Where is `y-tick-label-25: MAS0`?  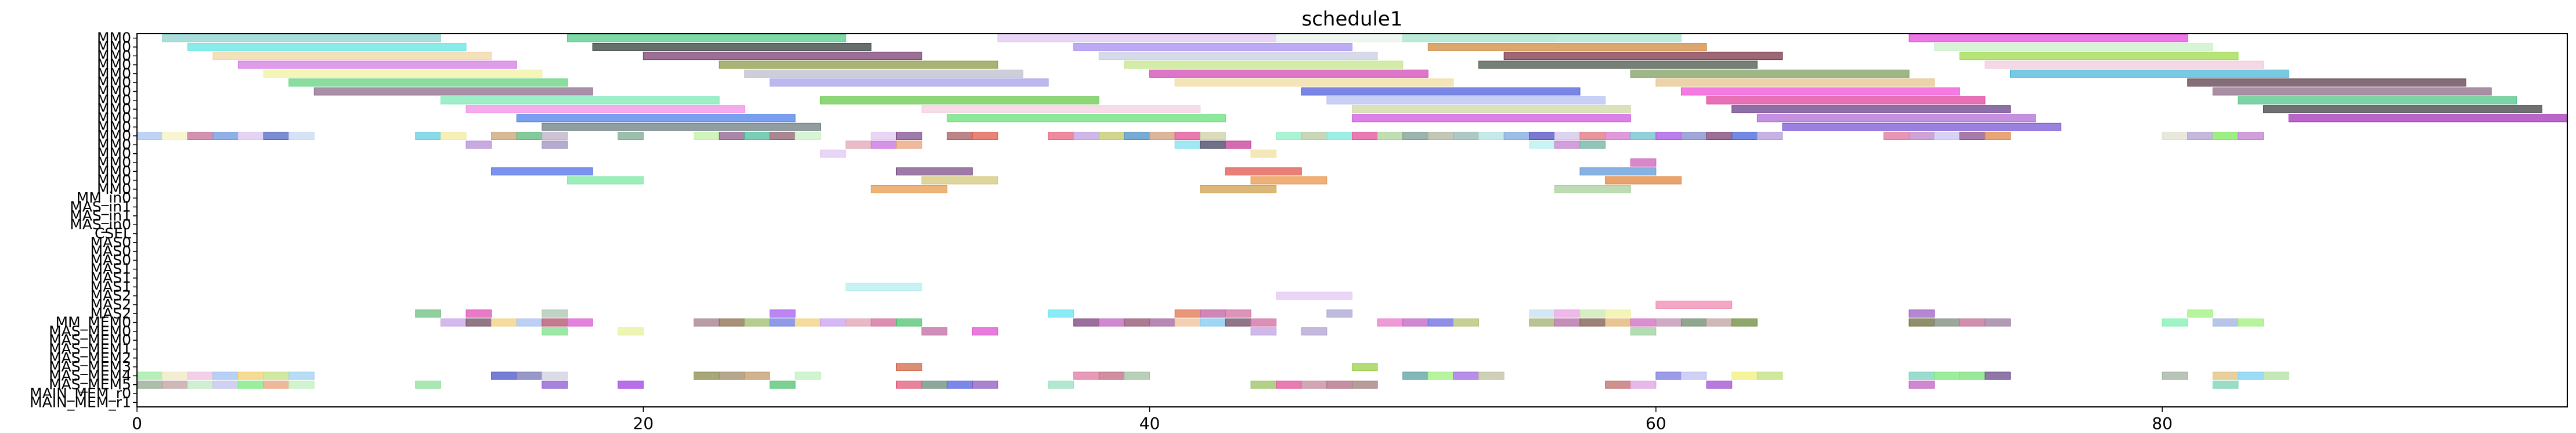
y-tick-label-25: MAS0 is located at coordinates (111, 259).